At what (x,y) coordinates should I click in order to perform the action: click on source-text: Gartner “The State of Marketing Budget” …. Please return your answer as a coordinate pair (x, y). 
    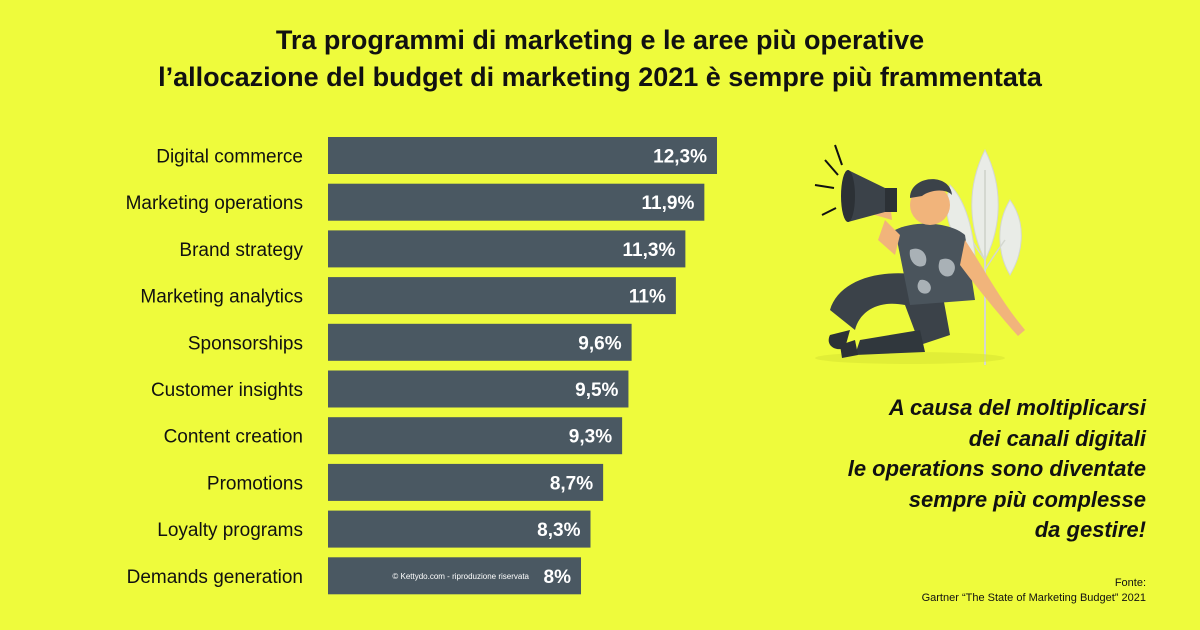
    Looking at the image, I should click on (1033, 598).